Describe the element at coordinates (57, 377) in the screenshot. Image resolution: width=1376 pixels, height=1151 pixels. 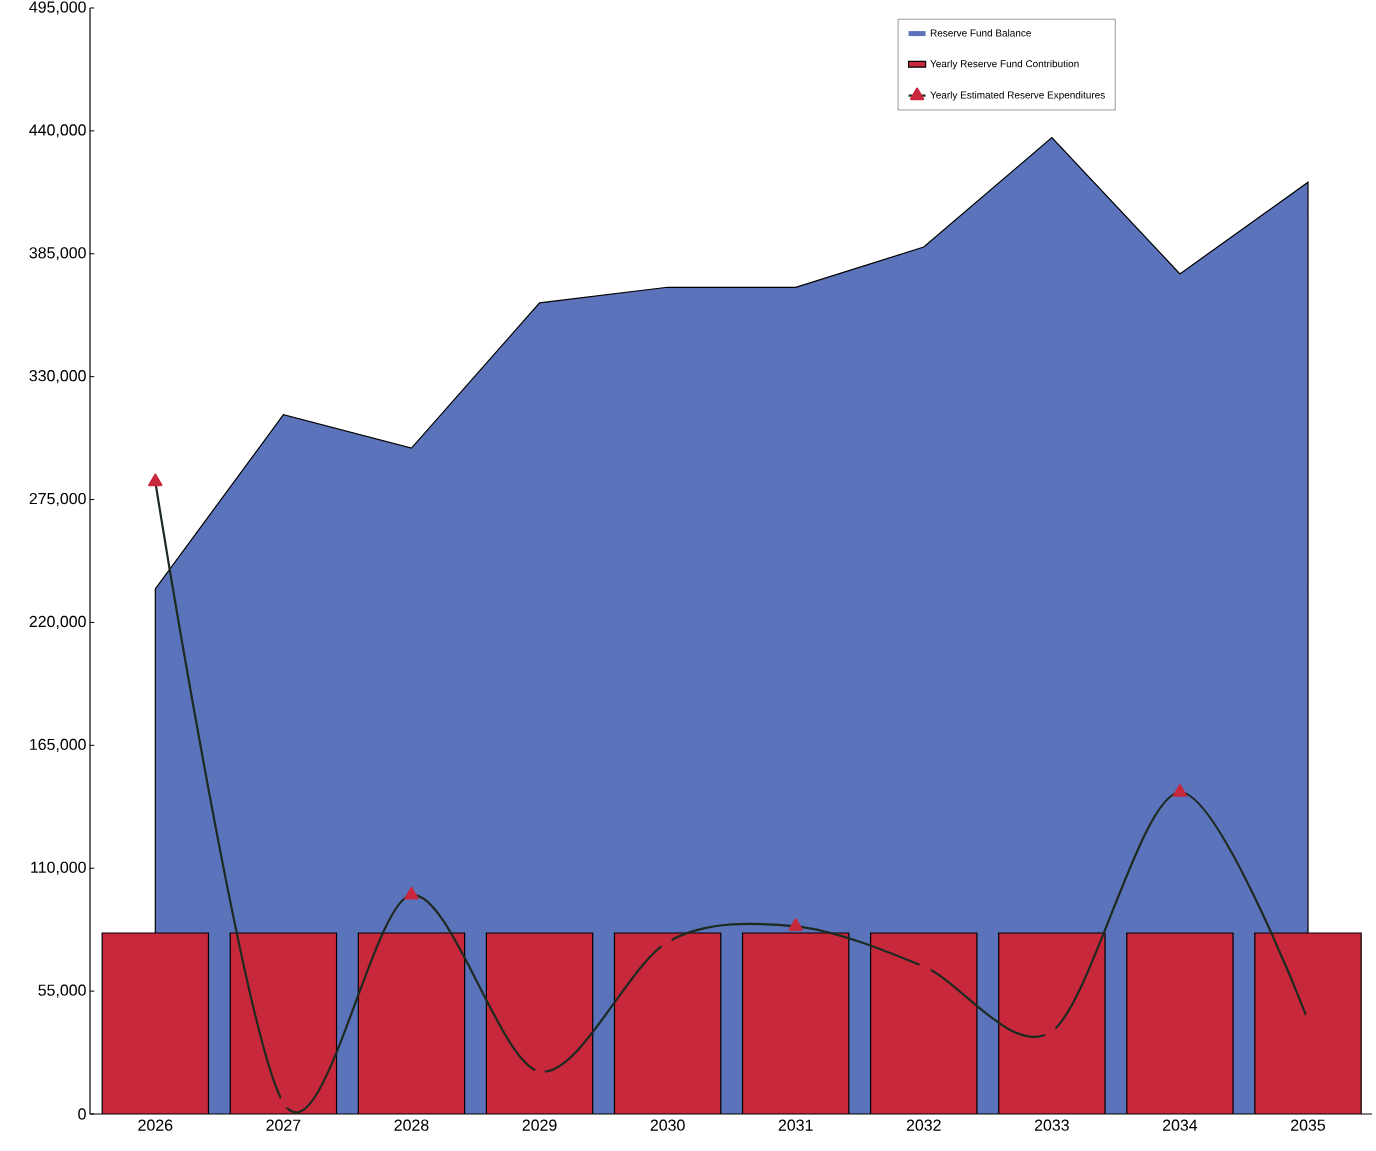
I see `y-tick-label: 330,000` at that location.